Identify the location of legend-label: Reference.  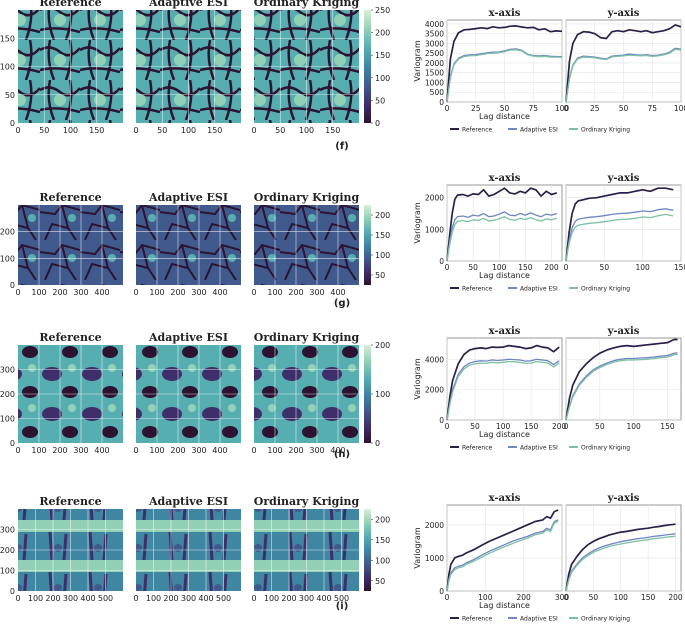
(477, 289).